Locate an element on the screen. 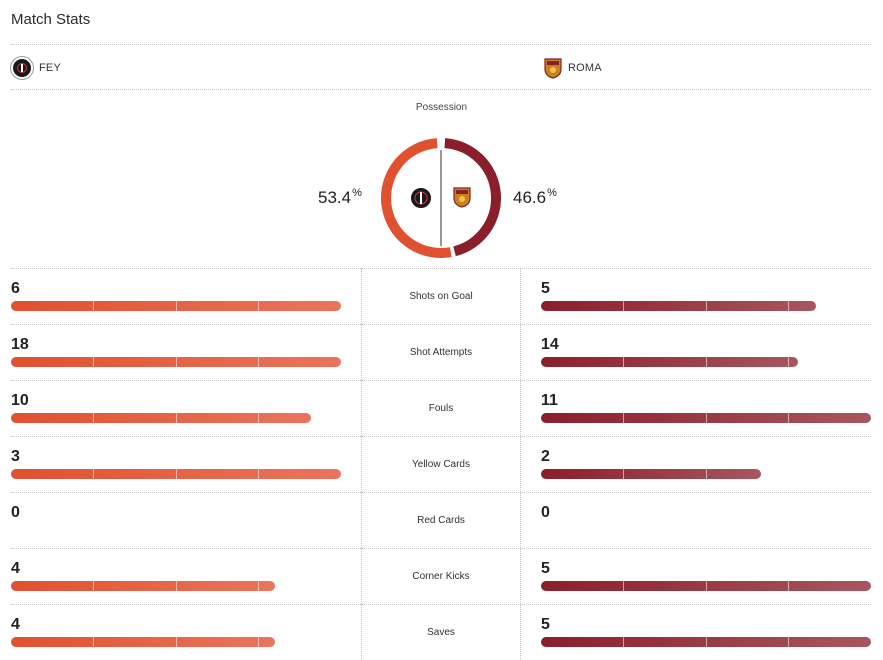 The image size is (883, 660). possession-donut-chart is located at coordinates (441, 198).